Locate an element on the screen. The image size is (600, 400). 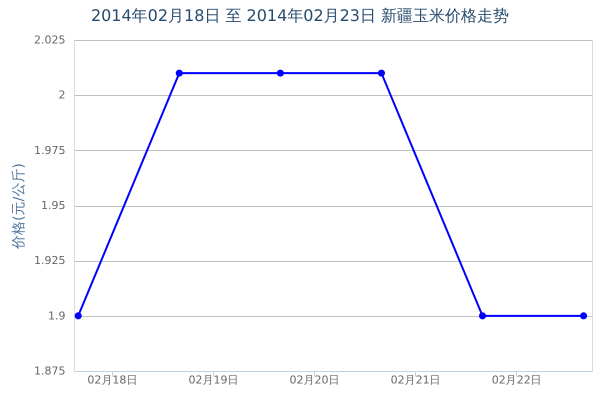
y-tick-label: 1.975 is located at coordinates (50, 150).